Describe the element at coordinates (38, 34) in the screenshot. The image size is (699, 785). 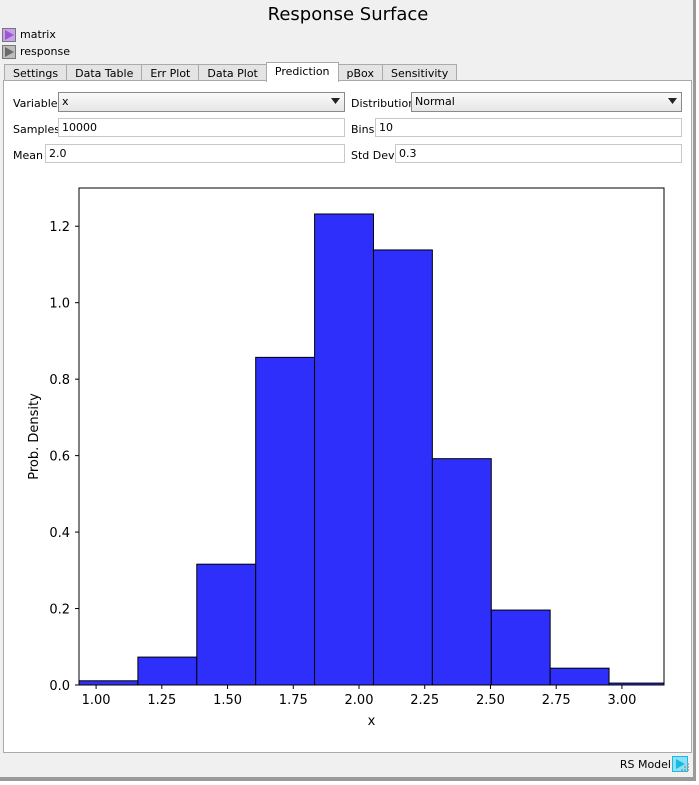
I see `port-label: matrix` at that location.